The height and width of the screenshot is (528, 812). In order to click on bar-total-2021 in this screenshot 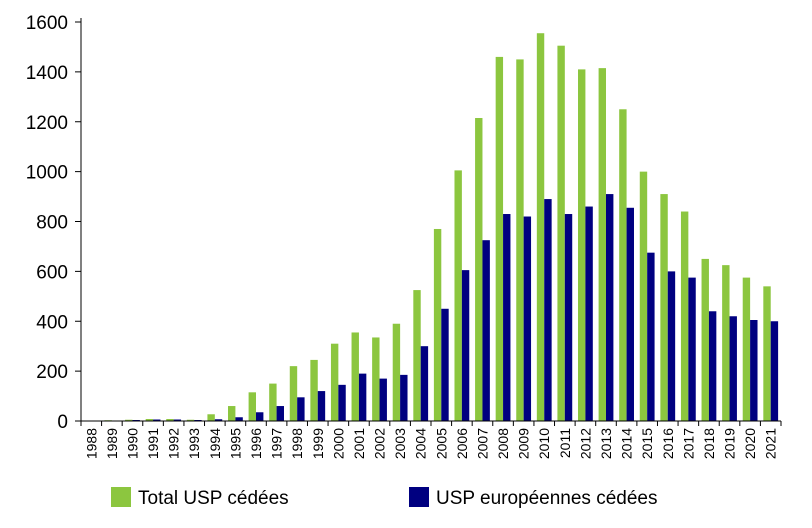, I will do `click(767, 353)`.